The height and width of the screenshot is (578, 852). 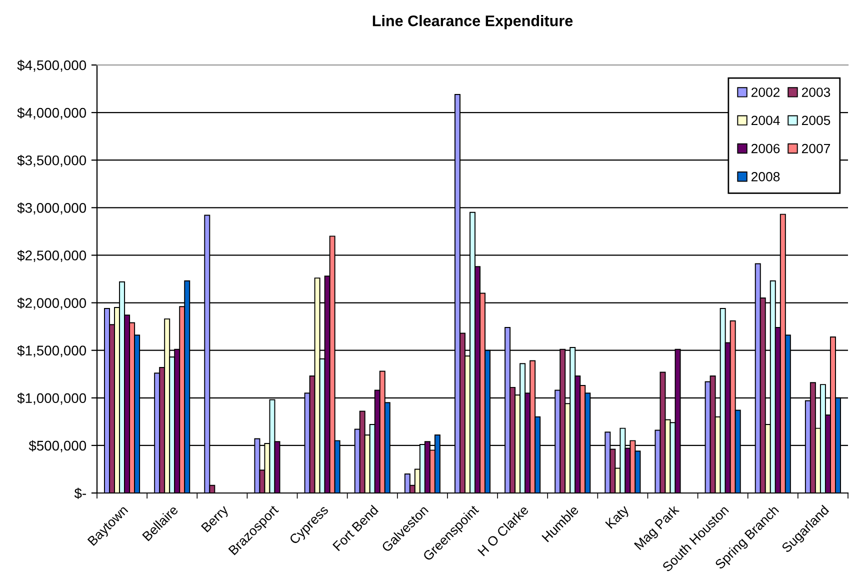 What do you see at coordinates (766, 92) in the screenshot?
I see `legend-label: 2002` at bounding box center [766, 92].